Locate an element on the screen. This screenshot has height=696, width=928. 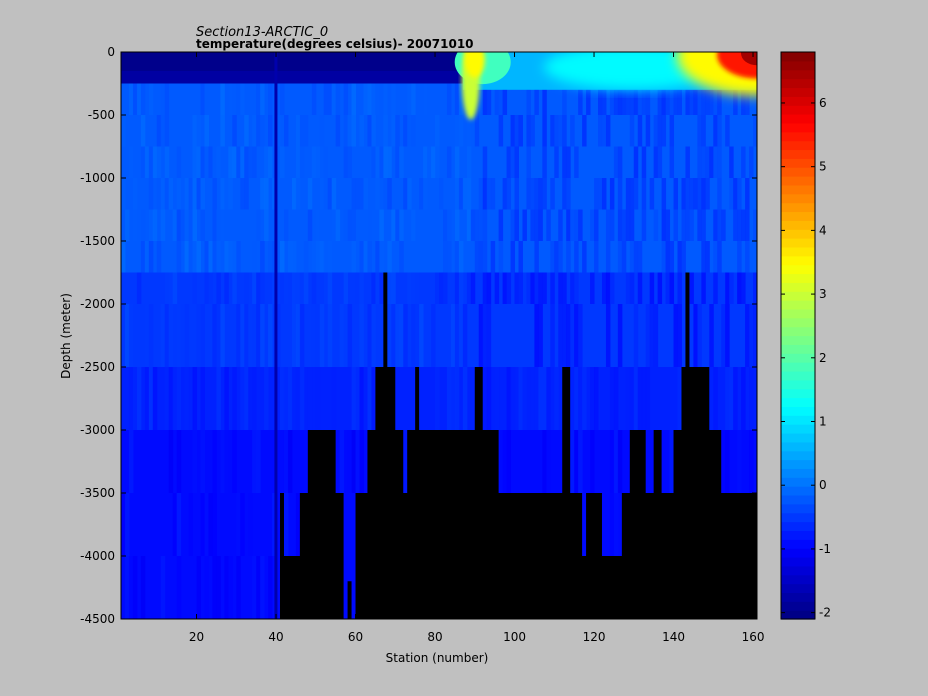
y-tick-label: -2500 is located at coordinates (97, 367).